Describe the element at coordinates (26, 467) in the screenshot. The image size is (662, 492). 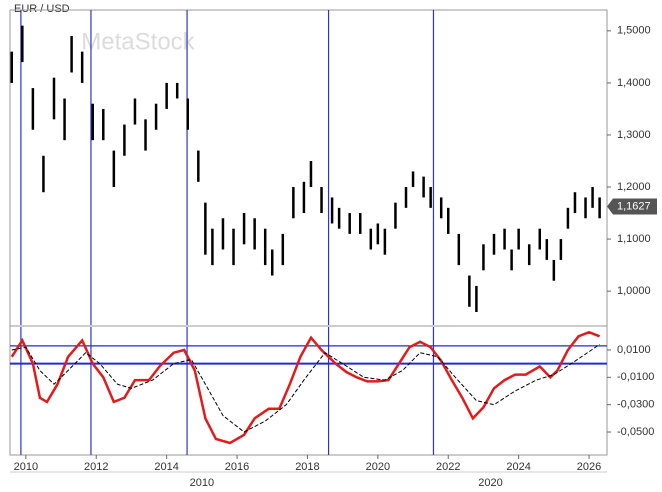
I see `x-tick-label: 2010` at that location.